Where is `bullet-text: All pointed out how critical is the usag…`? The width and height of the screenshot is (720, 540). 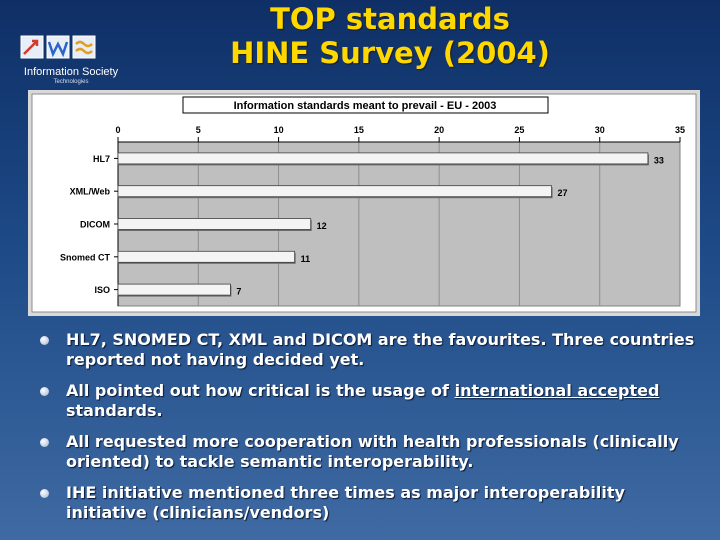
bullet-text: All pointed out how critical is the usag… is located at coordinates (260, 390).